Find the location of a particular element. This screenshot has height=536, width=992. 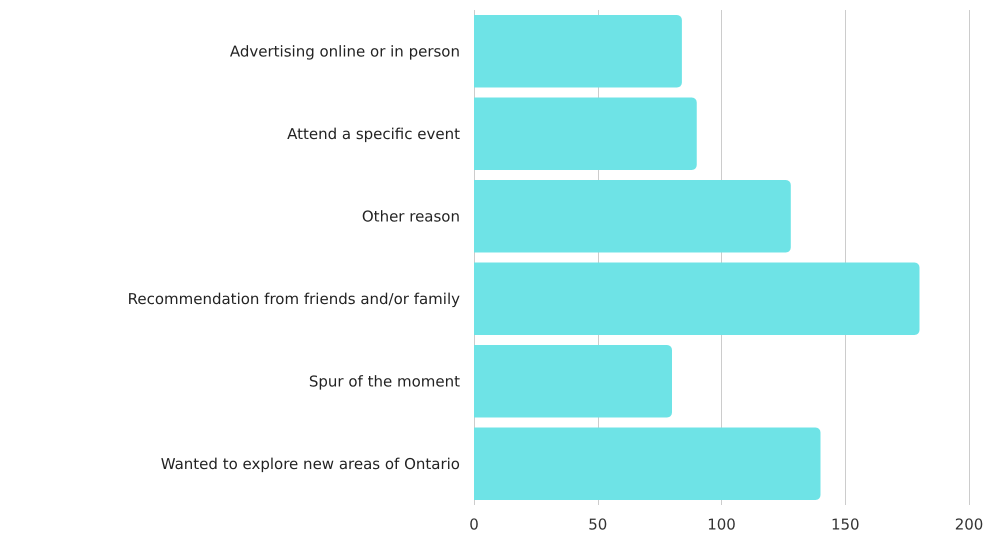

x-tick-label: 50 is located at coordinates (598, 525).